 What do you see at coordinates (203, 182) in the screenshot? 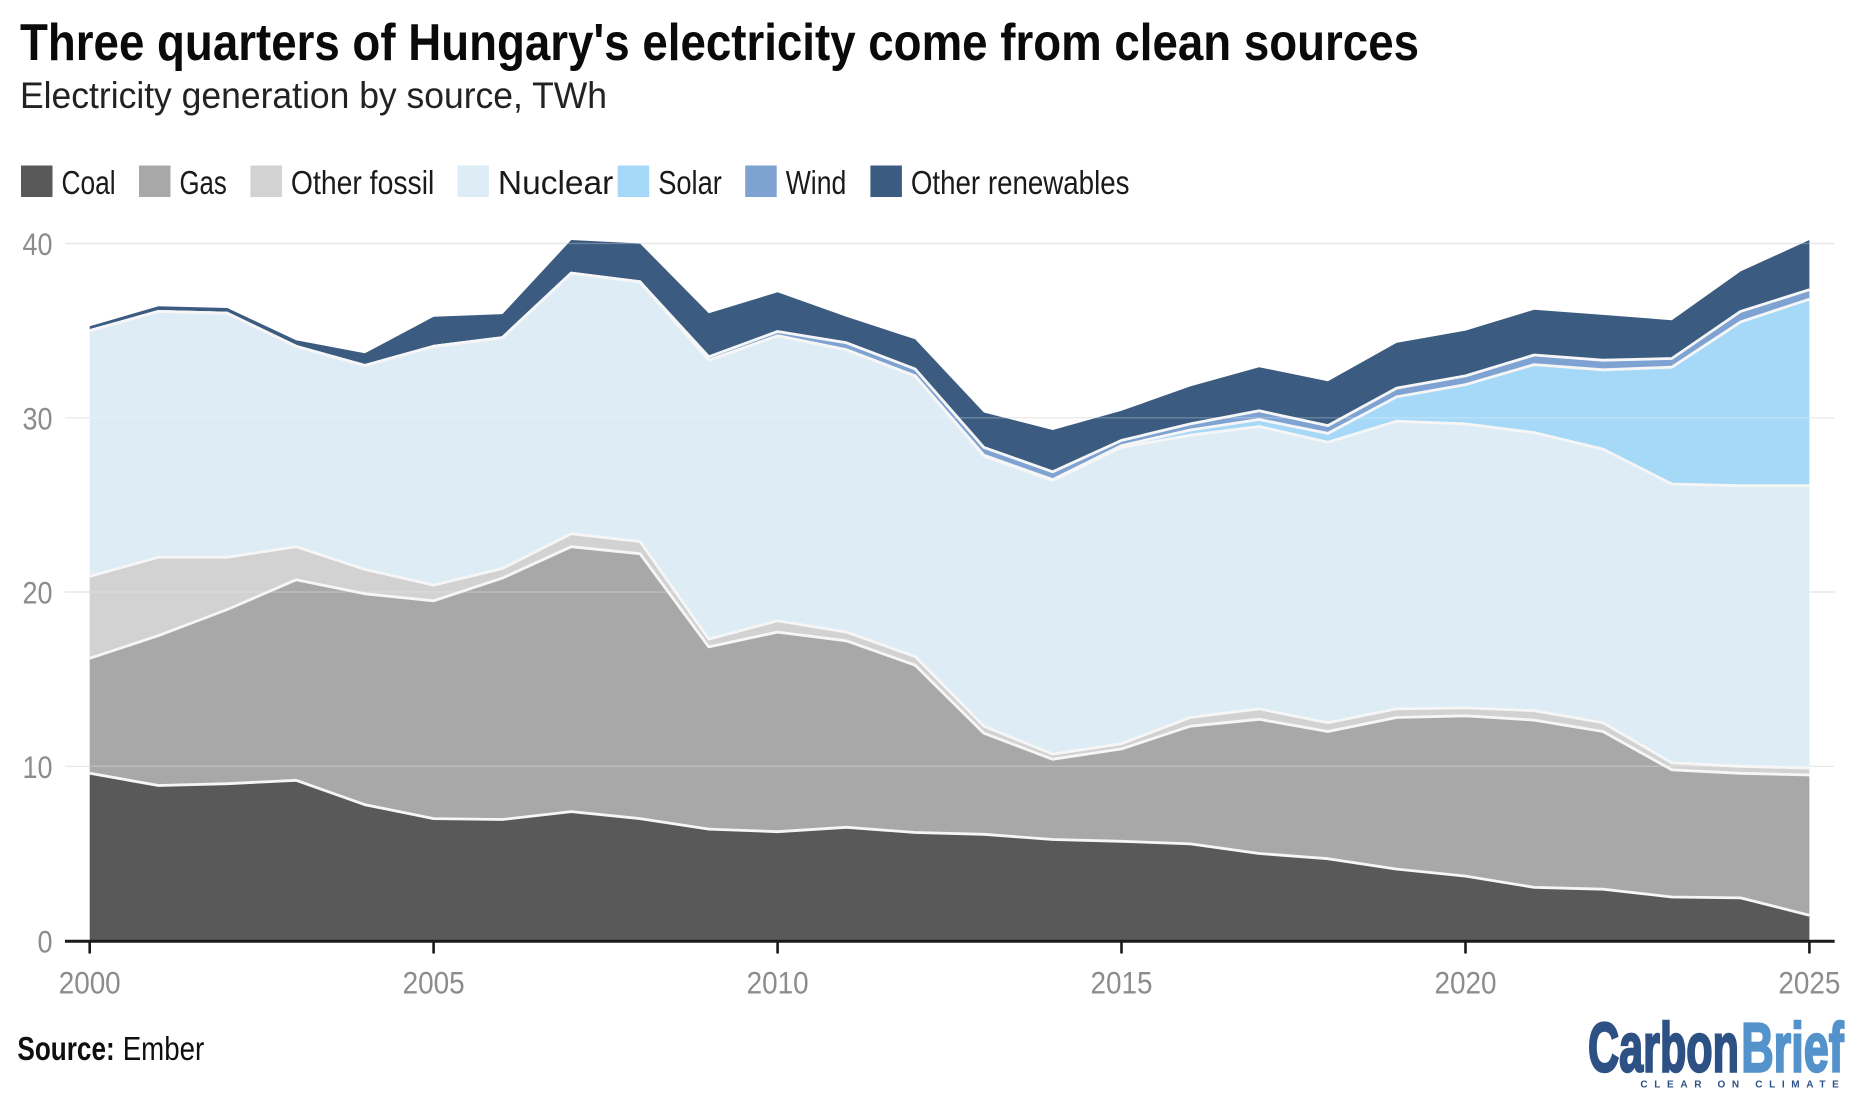
I see `svg-text: Gas` at bounding box center [203, 182].